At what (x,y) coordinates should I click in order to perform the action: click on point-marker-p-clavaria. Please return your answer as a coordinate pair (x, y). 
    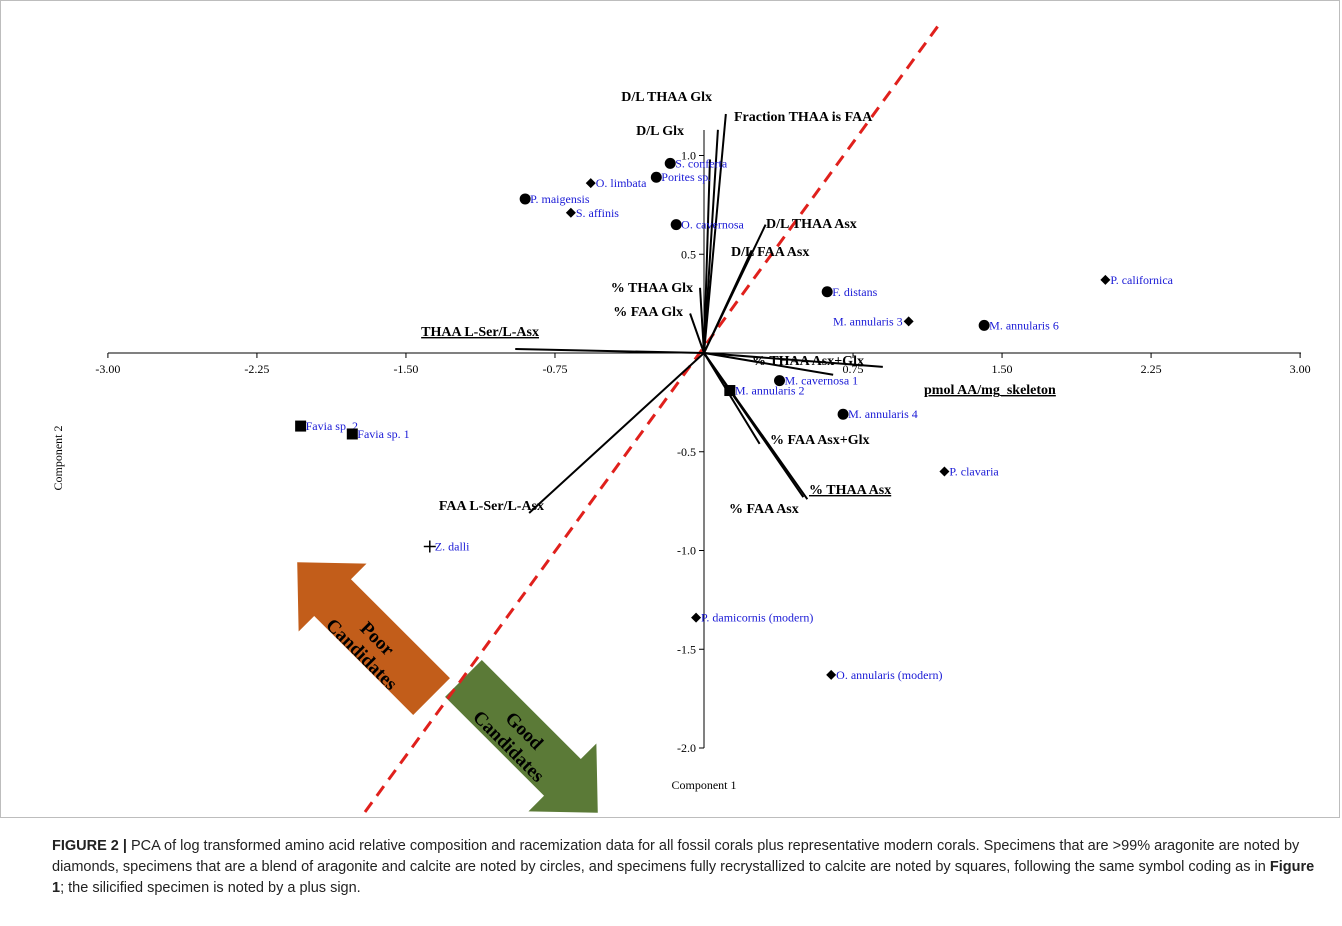
    Looking at the image, I should click on (944, 471).